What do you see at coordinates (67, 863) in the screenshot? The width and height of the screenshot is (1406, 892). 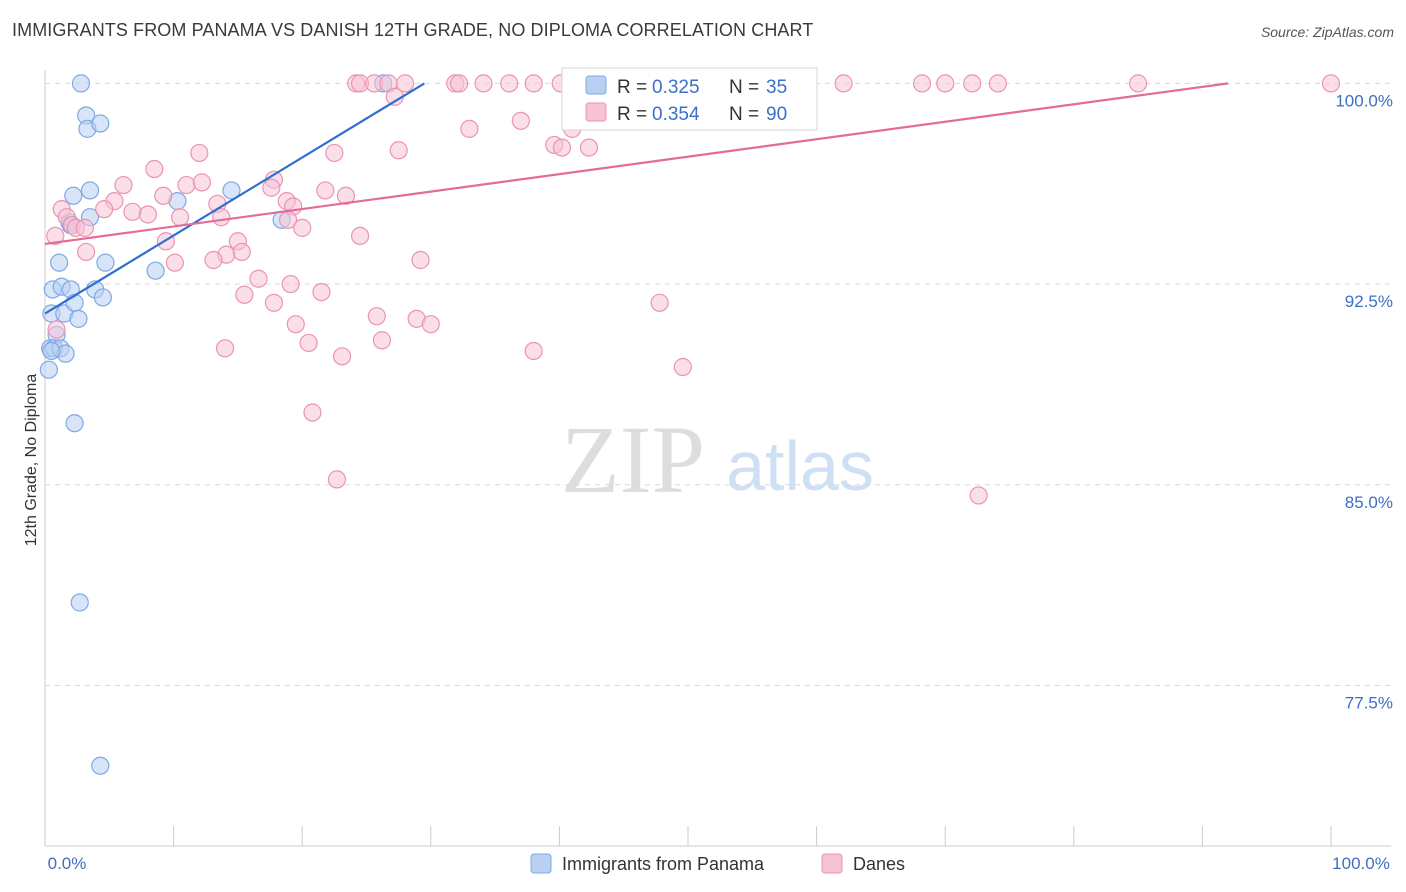 I see `x-tick-label-min: 0.0%` at bounding box center [67, 863].